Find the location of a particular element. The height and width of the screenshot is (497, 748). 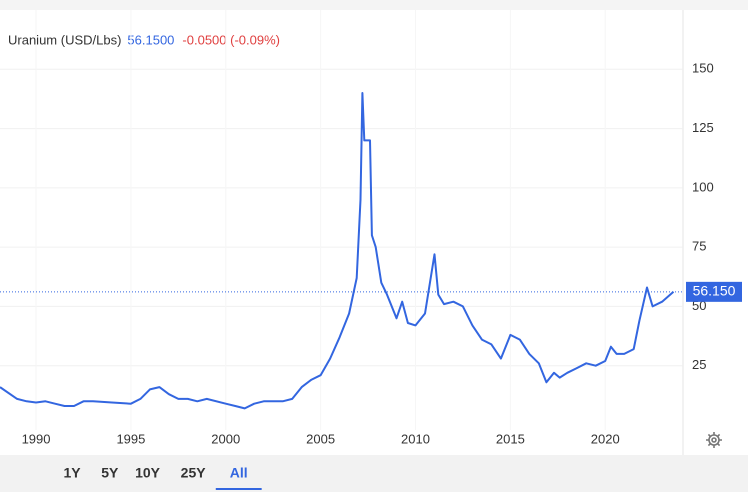

range-label: All is located at coordinates (239, 473).